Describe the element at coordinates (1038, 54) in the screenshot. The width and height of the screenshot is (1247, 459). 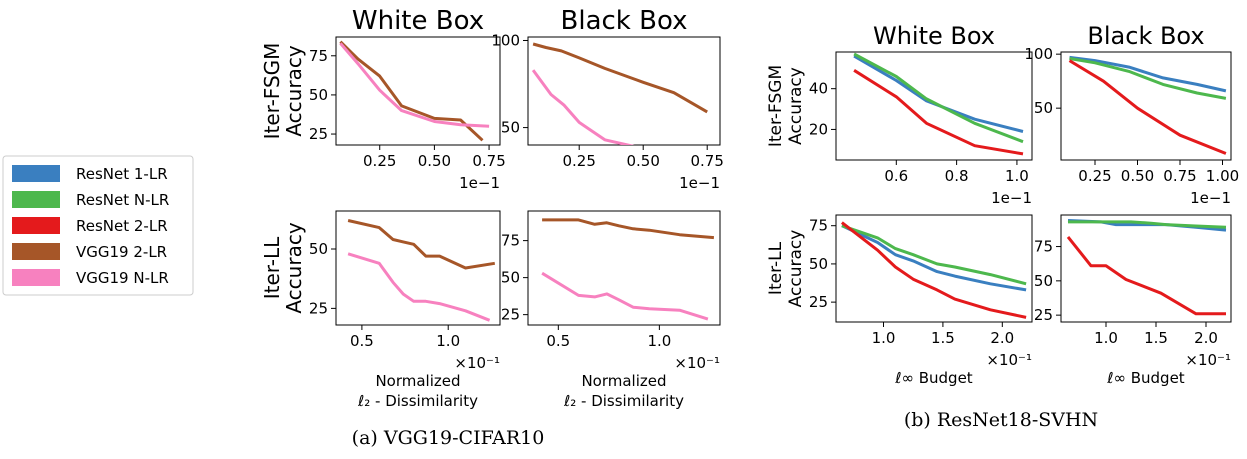
I see `y-tick-label: 100` at that location.